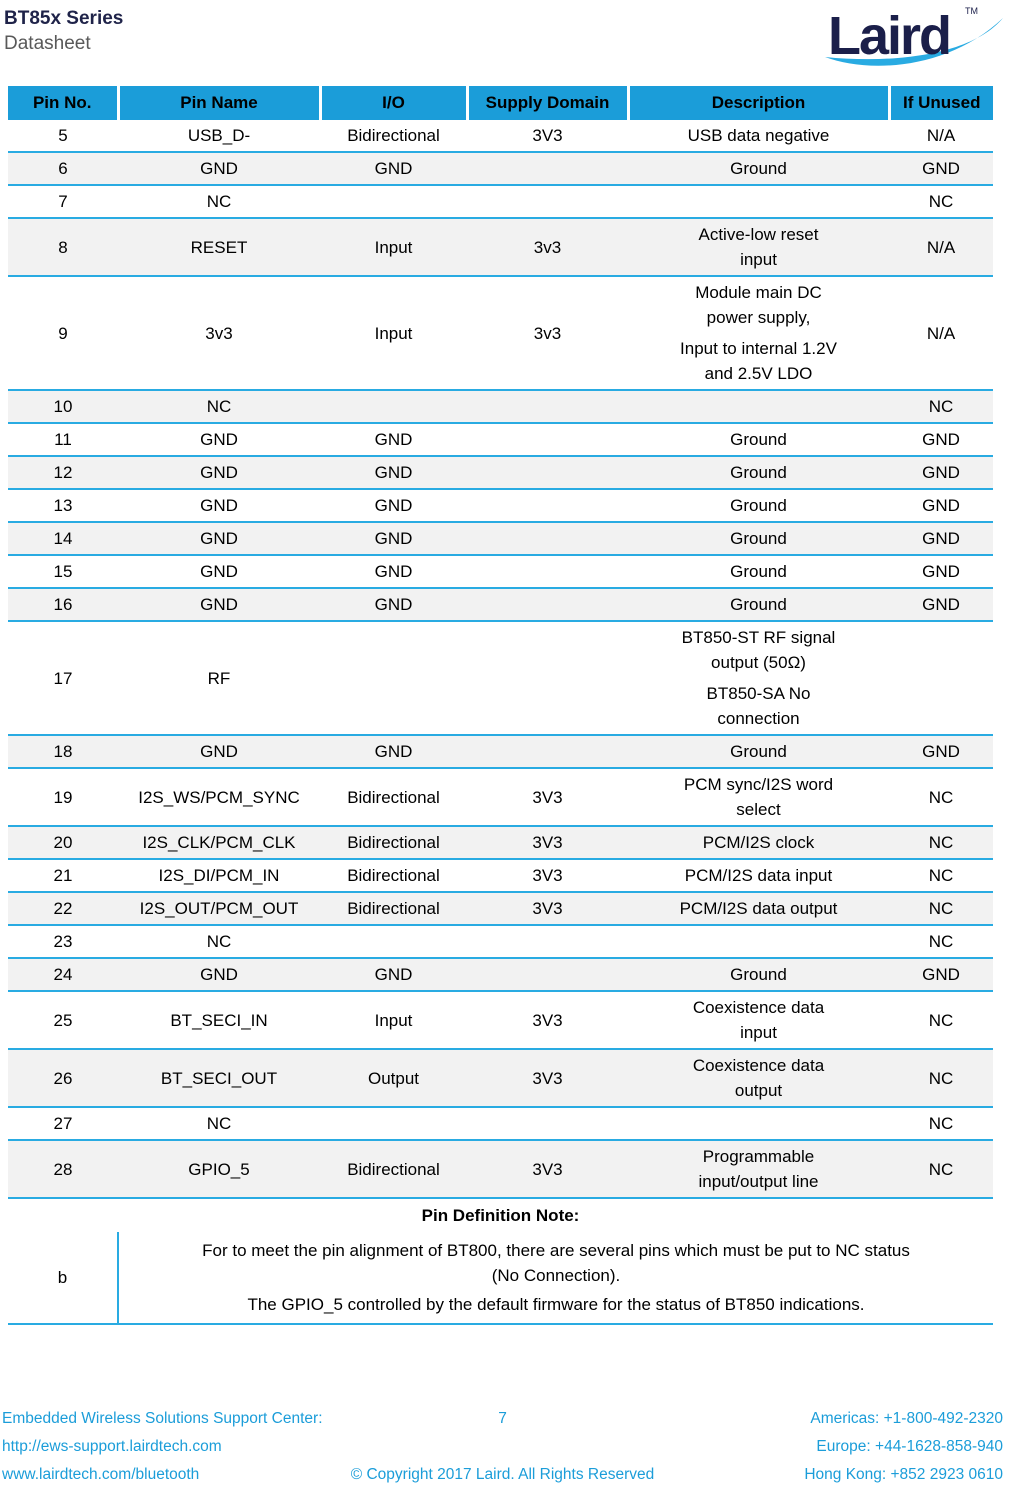 The image size is (1011, 1493). I want to click on table-row: 15 GND GND Ground GND, so click(500, 572).